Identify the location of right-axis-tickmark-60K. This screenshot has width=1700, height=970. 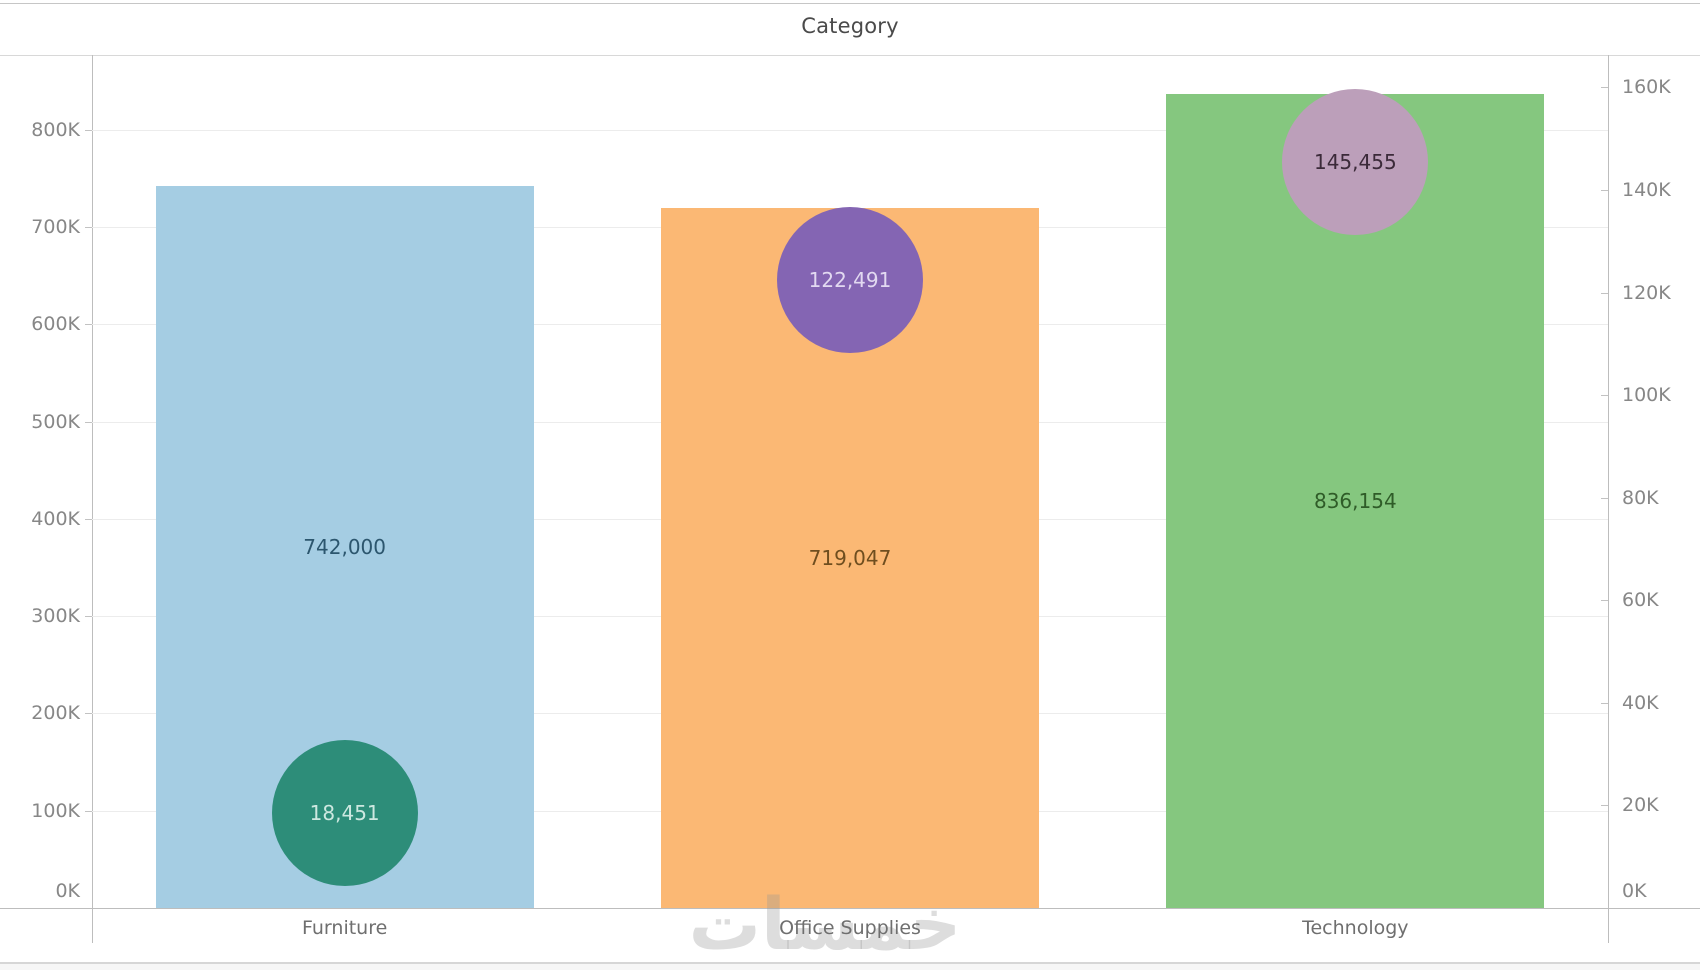
(1604, 601).